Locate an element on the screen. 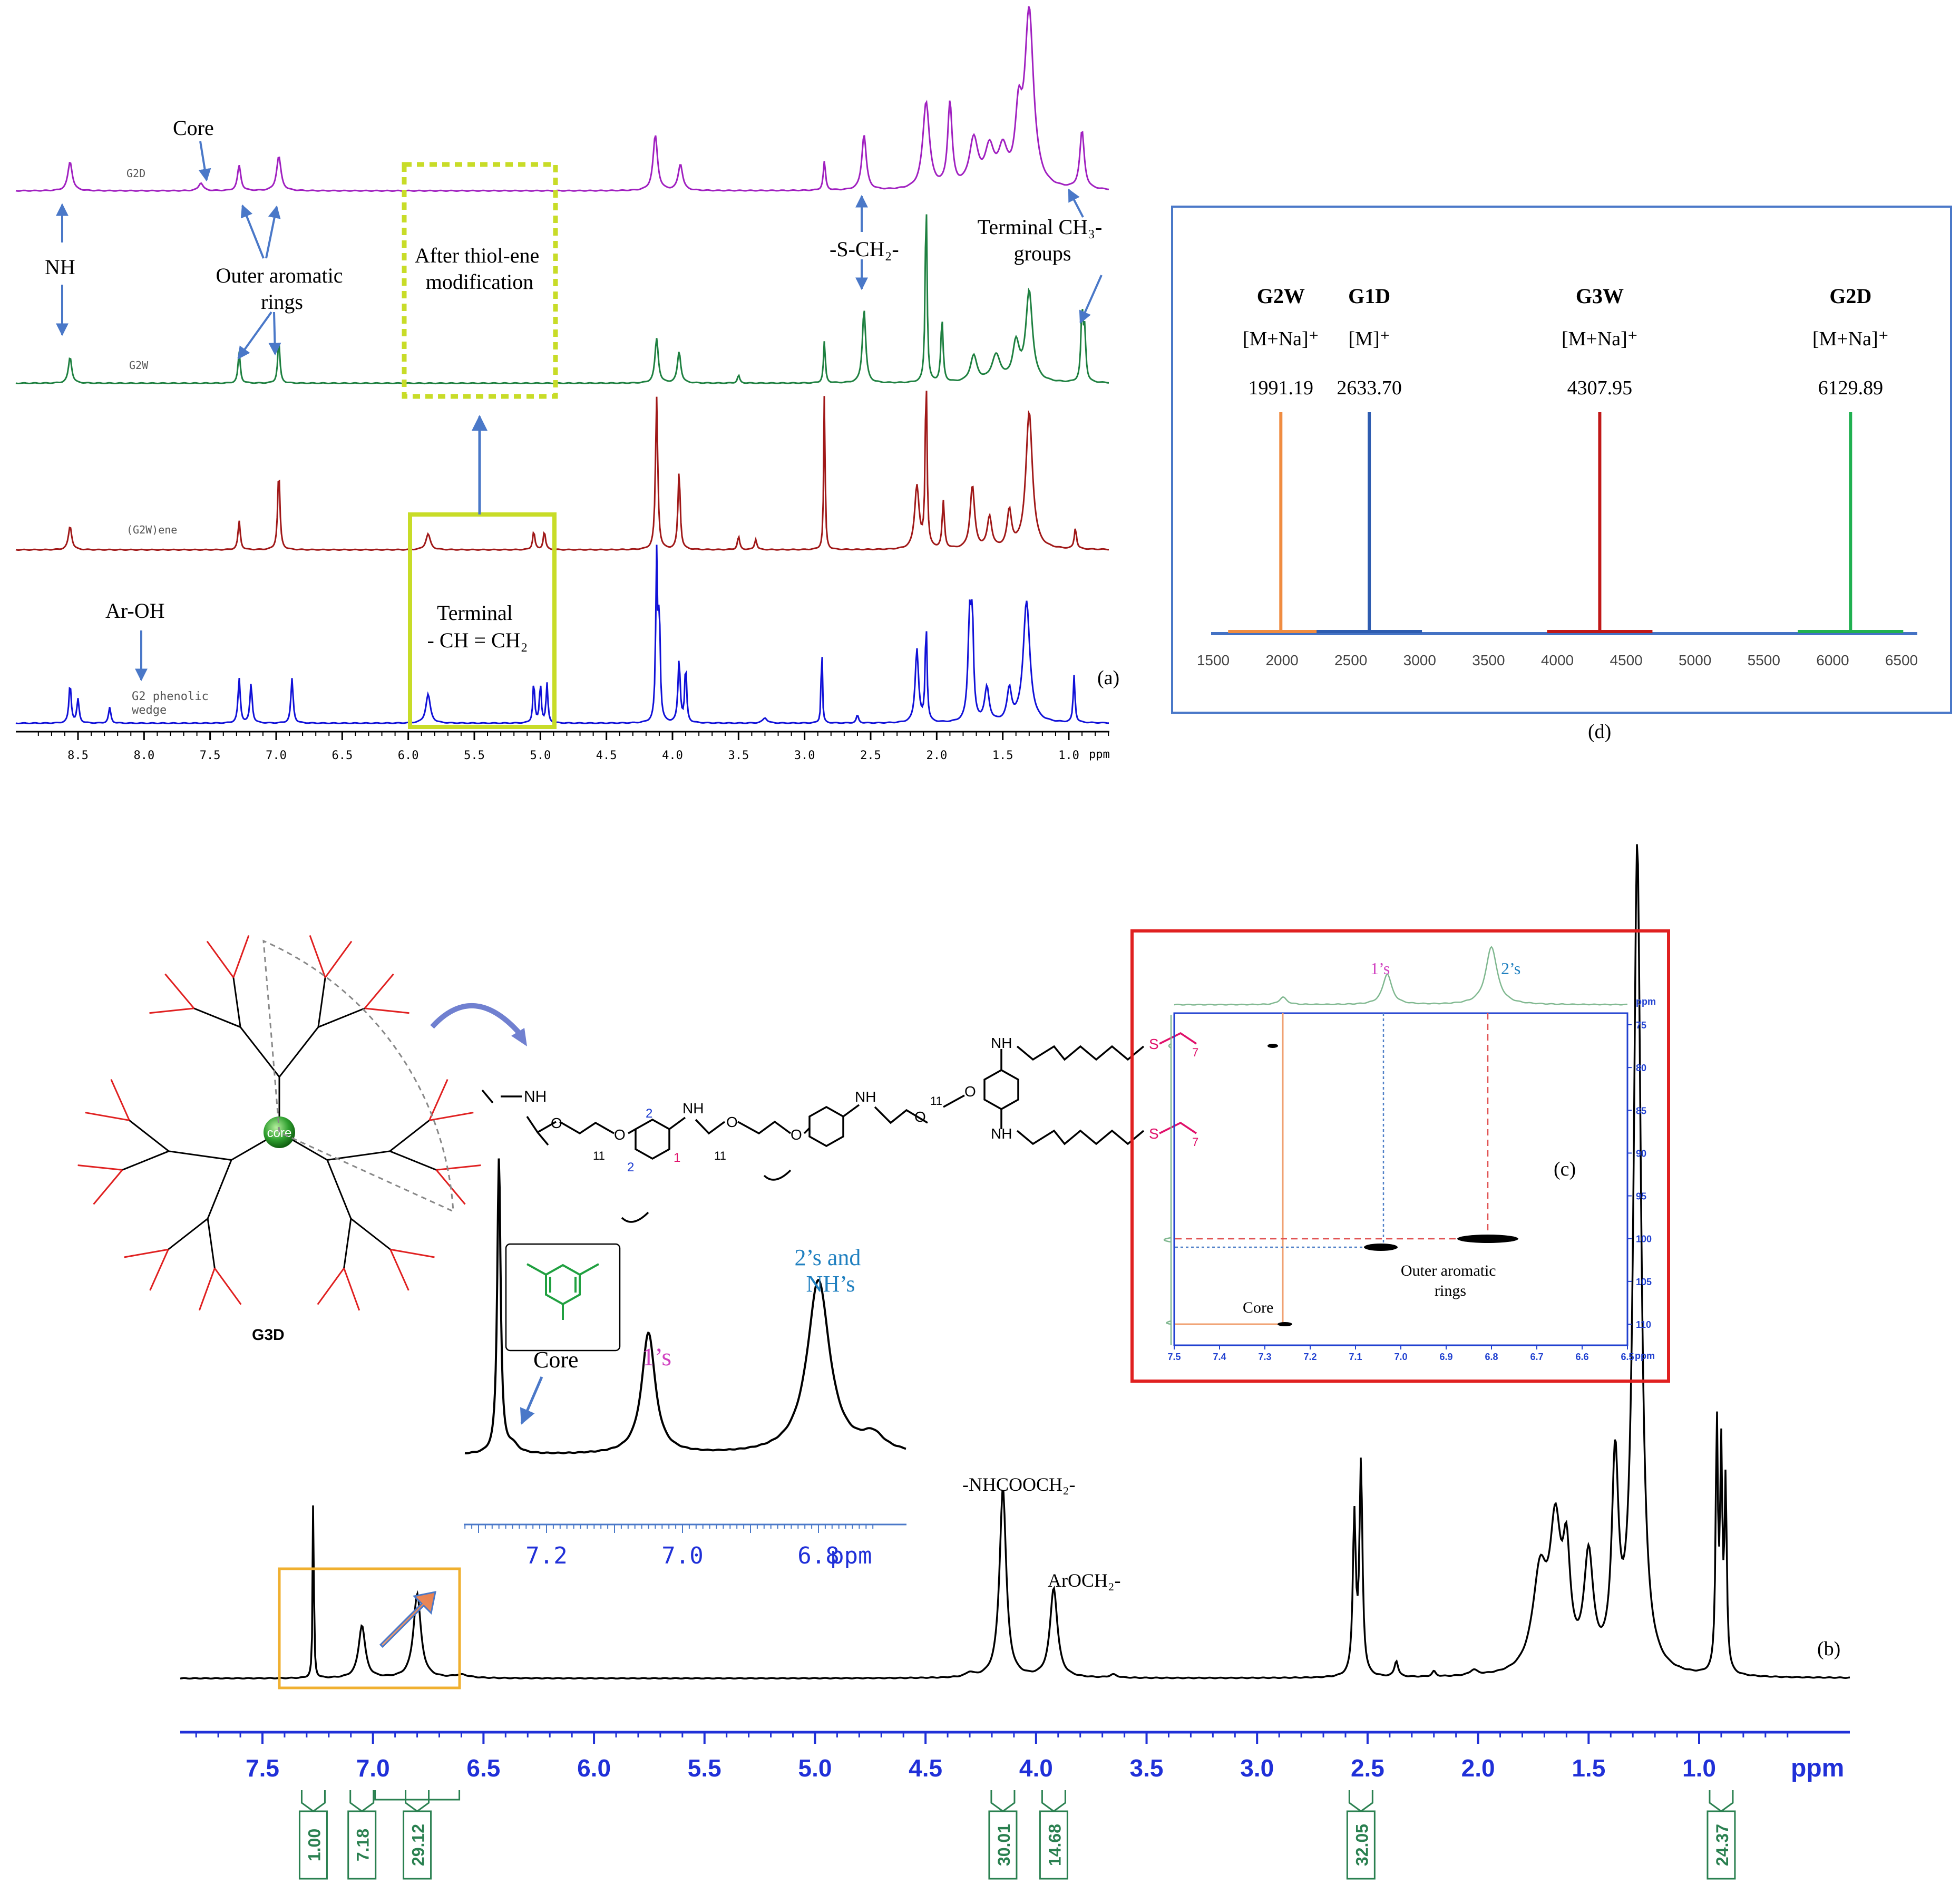 The height and width of the screenshot is (1884, 1960). hsqc-y-tick: 110 is located at coordinates (1644, 1324).